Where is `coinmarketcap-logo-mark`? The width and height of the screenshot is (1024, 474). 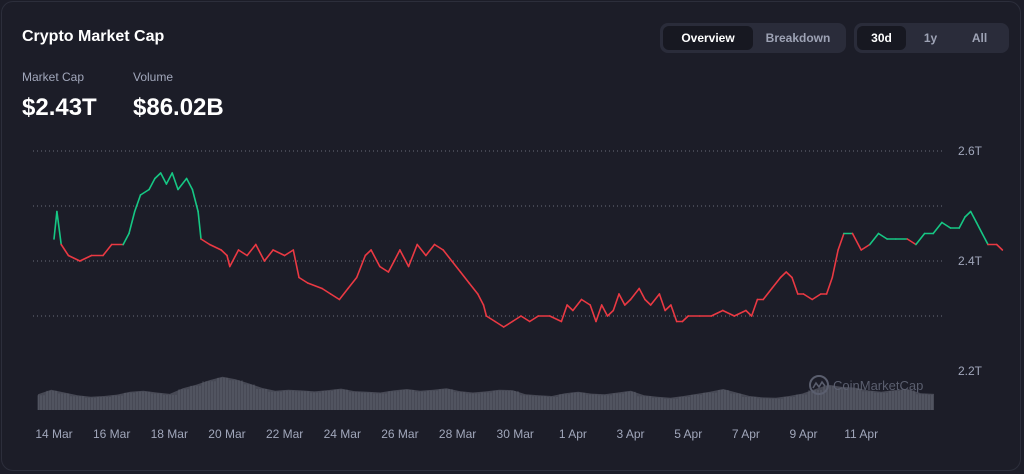 coinmarketcap-logo-mark is located at coordinates (819, 384).